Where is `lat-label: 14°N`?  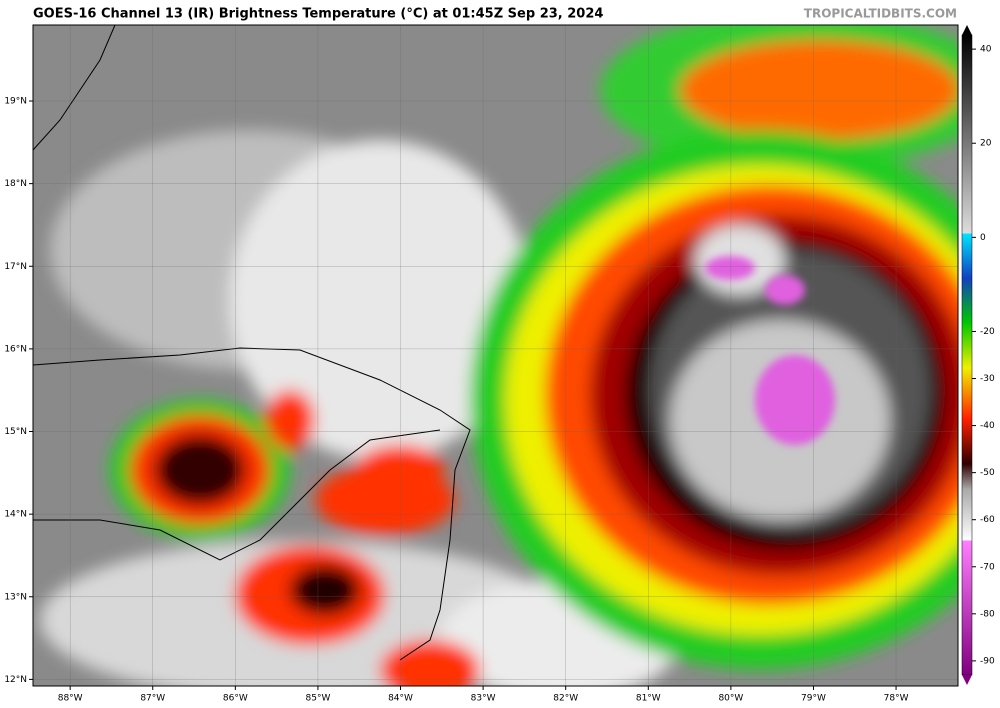
lat-label: 14°N is located at coordinates (15, 515).